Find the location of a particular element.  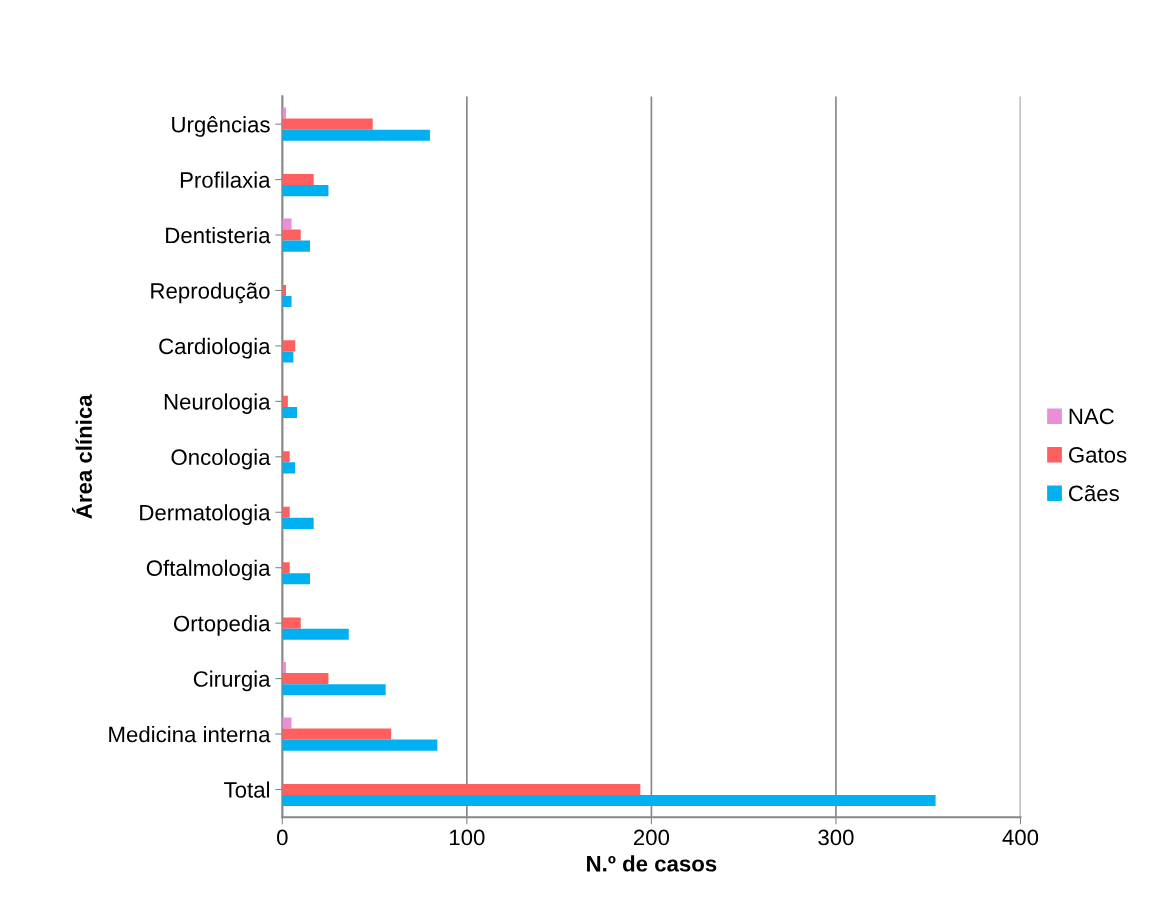

x-tick-label: 100 is located at coordinates (467, 837).